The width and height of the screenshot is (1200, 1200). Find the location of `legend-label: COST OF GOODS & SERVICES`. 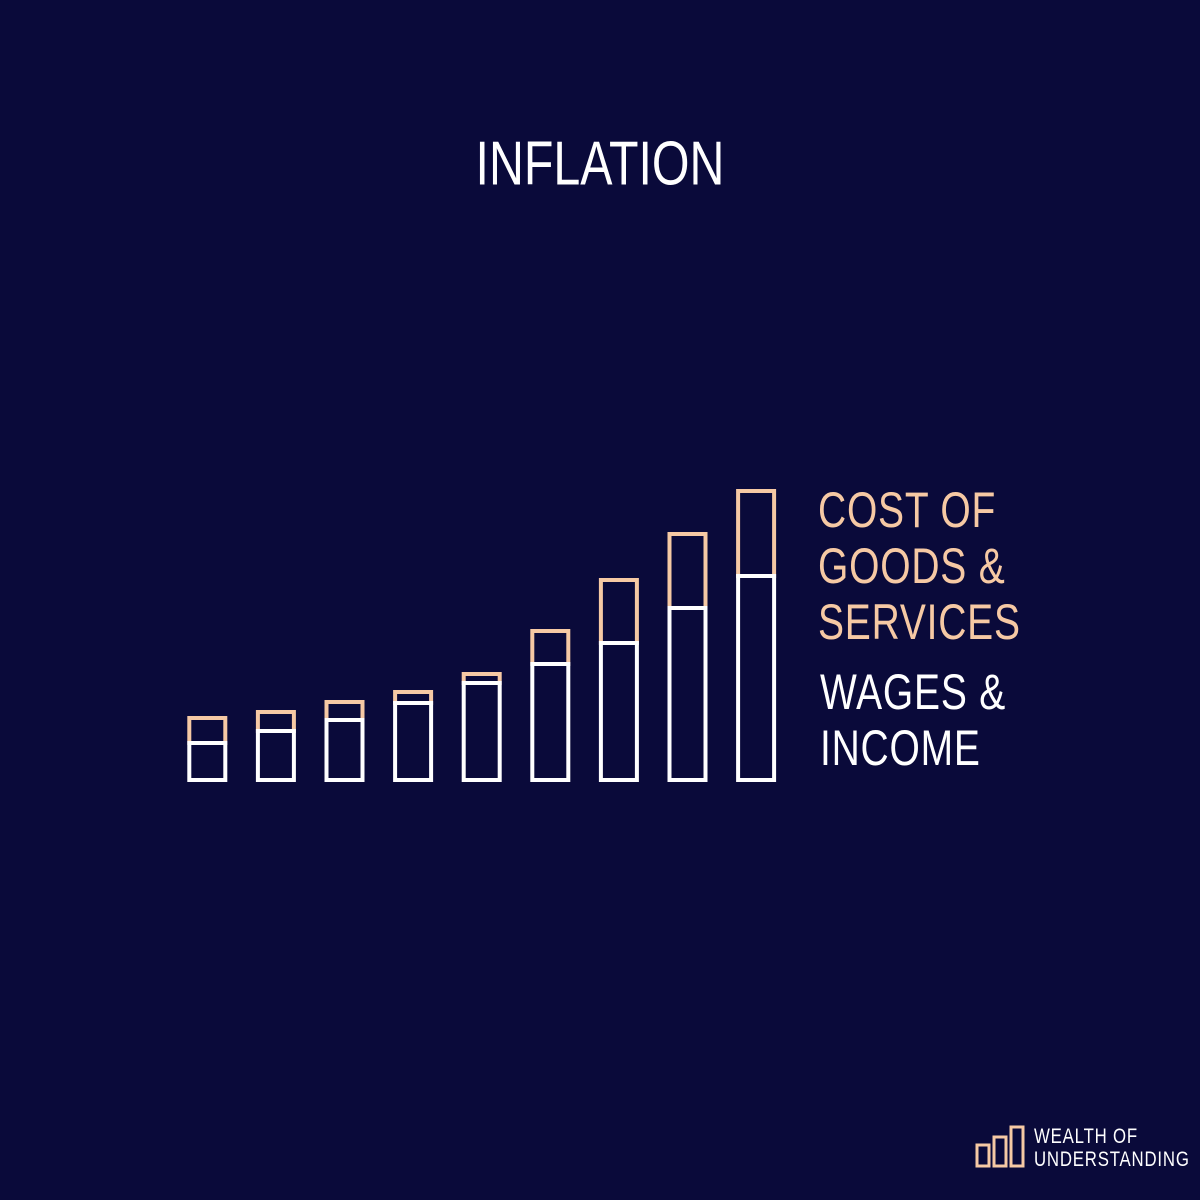

legend-label: COST OF GOODS & SERVICES is located at coordinates (919, 566).